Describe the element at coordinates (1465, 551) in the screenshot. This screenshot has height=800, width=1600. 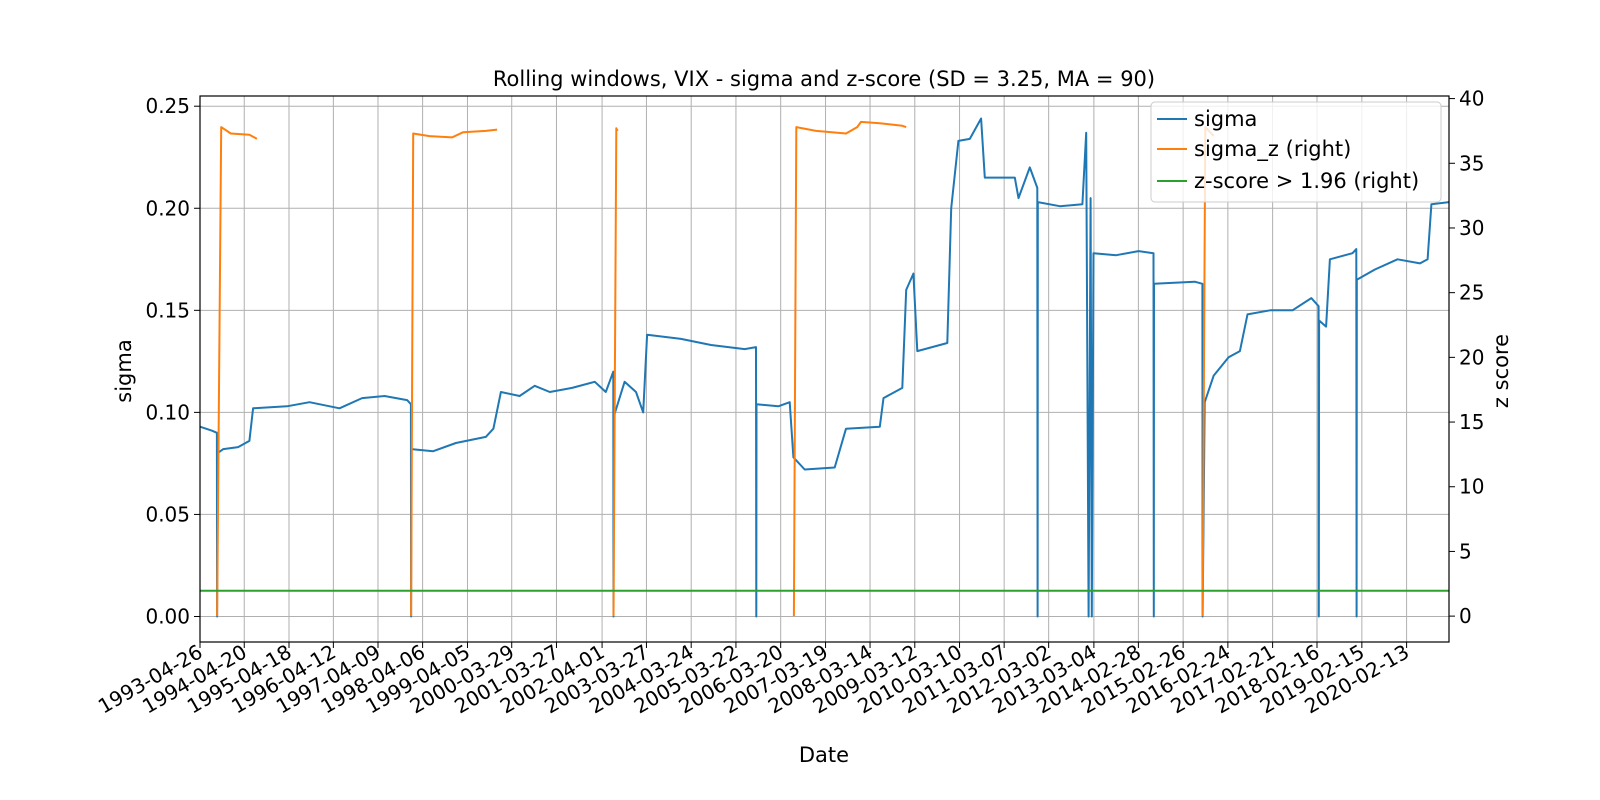
I see `y2-tick-label: 5` at that location.